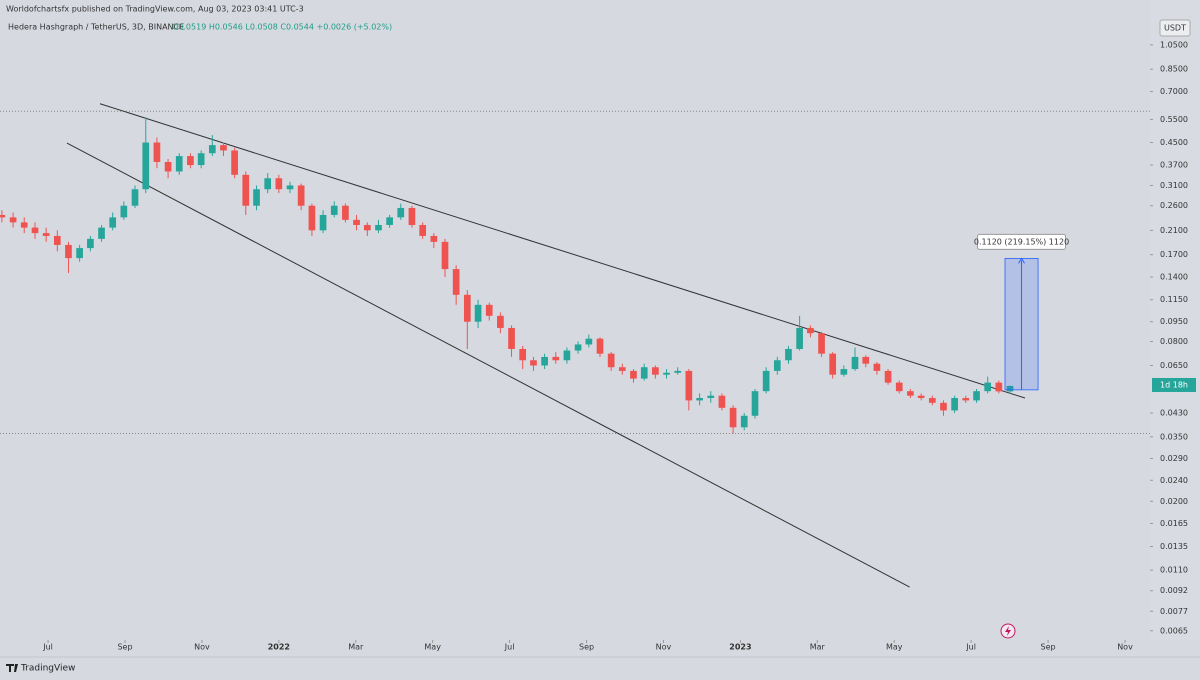  Describe the element at coordinates (1174, 142) in the screenshot. I see `y-tick-label: 0.4500` at that location.